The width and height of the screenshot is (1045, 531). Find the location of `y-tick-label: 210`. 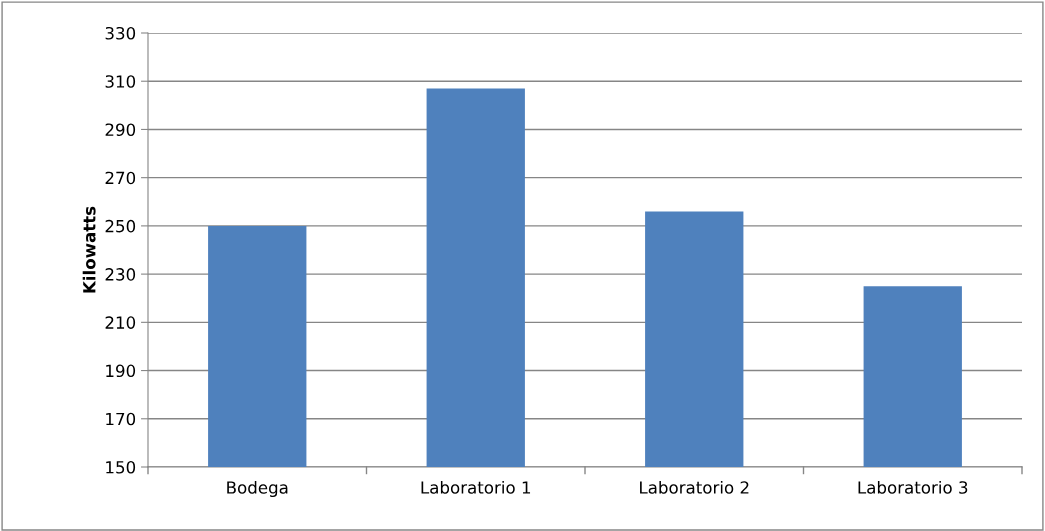

y-tick-label: 210 is located at coordinates (120, 322).